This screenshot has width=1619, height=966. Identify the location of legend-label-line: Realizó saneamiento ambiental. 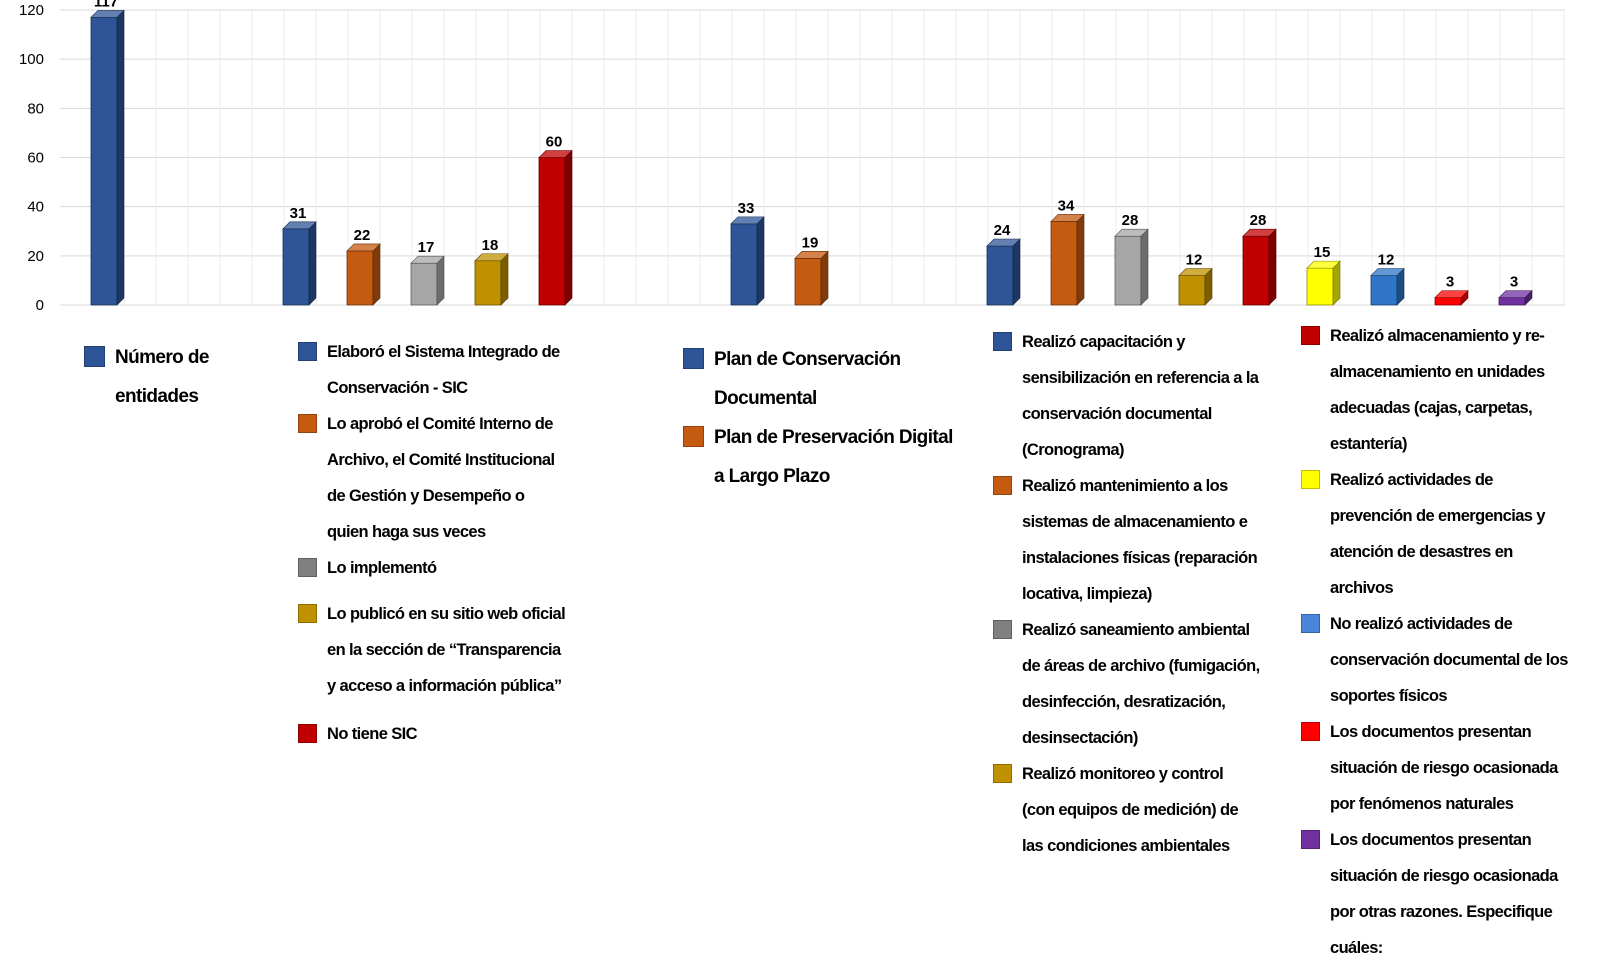
(1136, 630).